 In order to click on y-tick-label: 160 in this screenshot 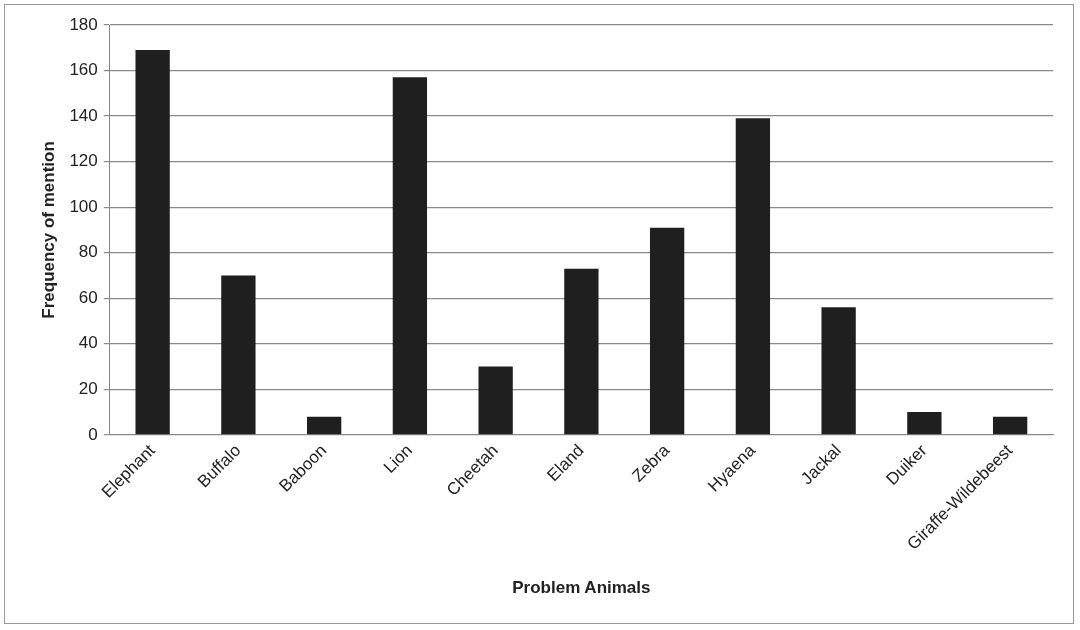, I will do `click(83, 70)`.